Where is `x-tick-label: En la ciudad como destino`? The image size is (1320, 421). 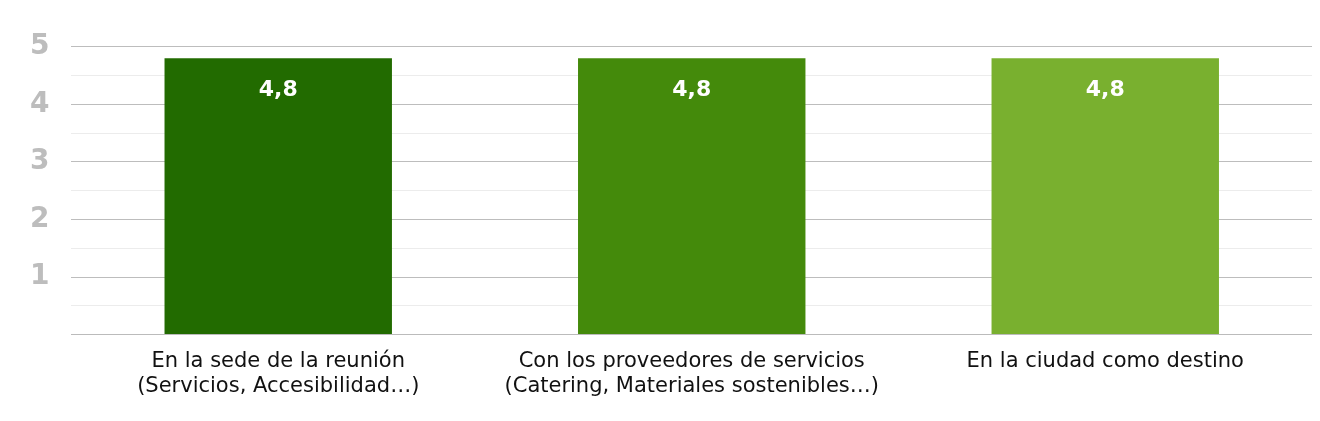 x-tick-label: En la ciudad como destino is located at coordinates (1105, 359).